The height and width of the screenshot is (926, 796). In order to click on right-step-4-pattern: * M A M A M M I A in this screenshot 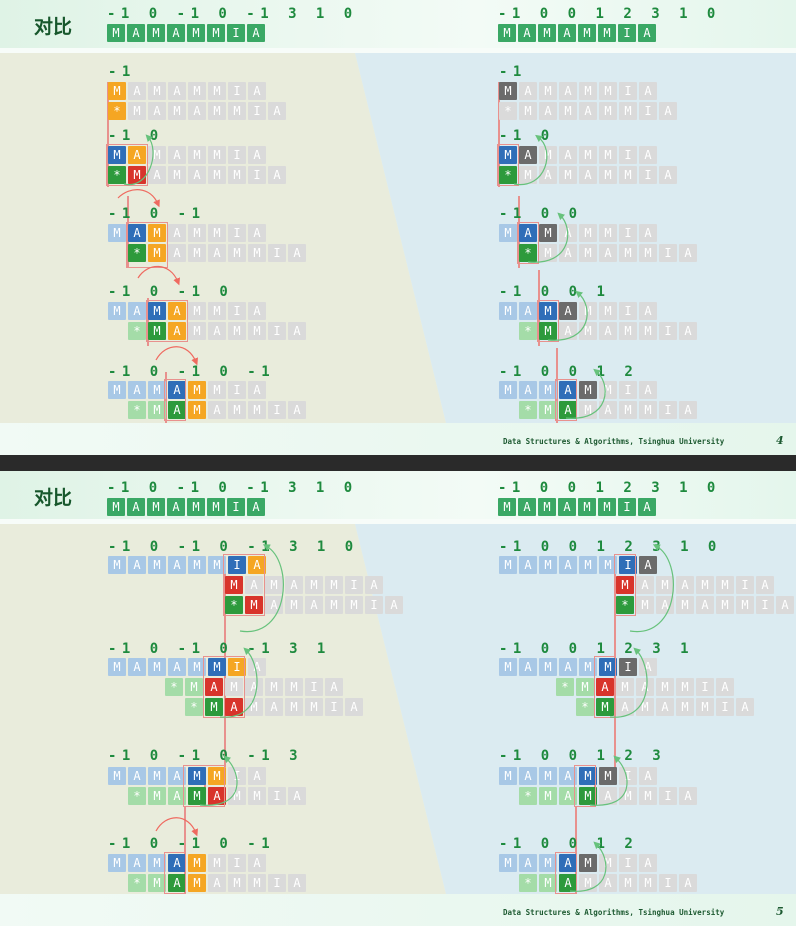, I will do `click(608, 883)`.